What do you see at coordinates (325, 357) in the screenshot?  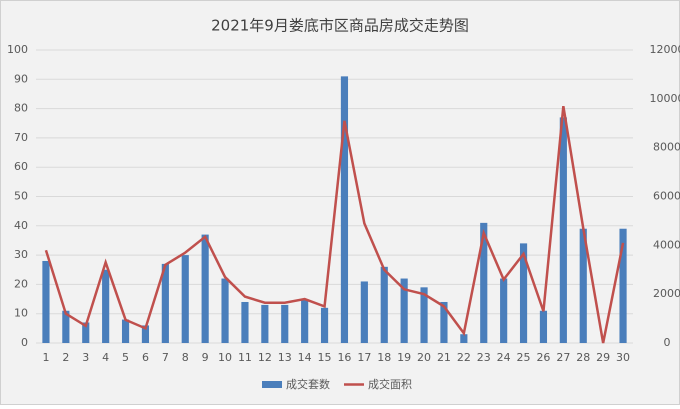 I see `x-tick-label: 15` at bounding box center [325, 357].